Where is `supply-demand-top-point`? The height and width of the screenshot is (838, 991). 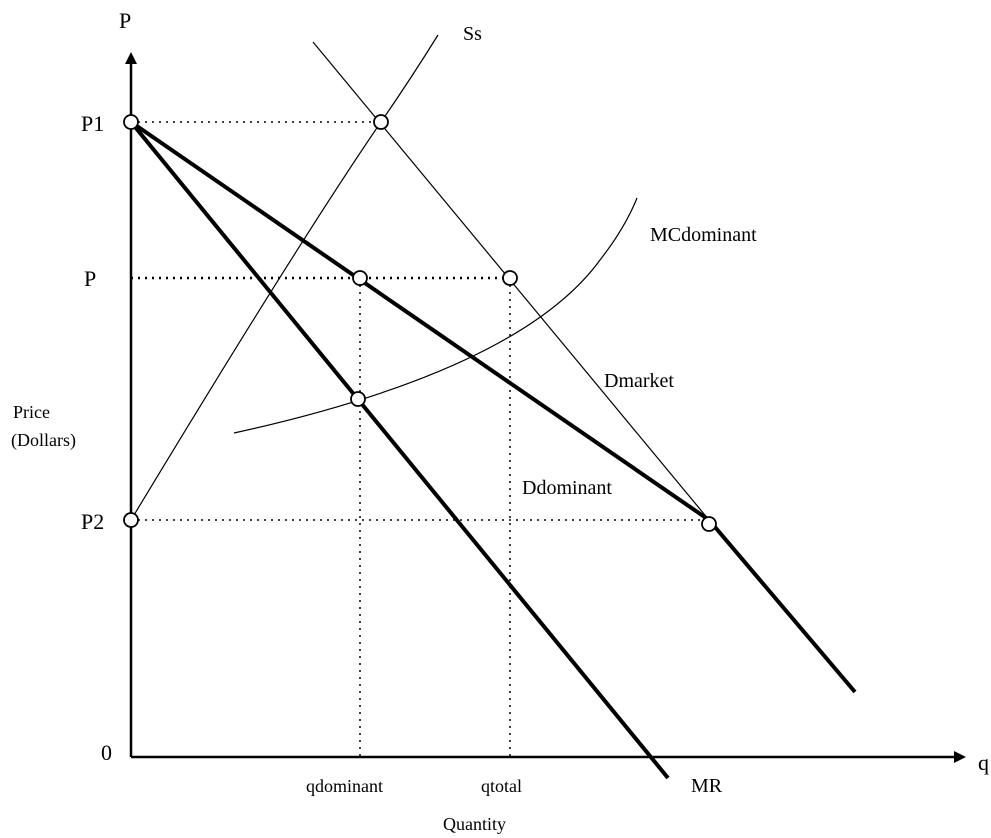 supply-demand-top-point is located at coordinates (381, 122).